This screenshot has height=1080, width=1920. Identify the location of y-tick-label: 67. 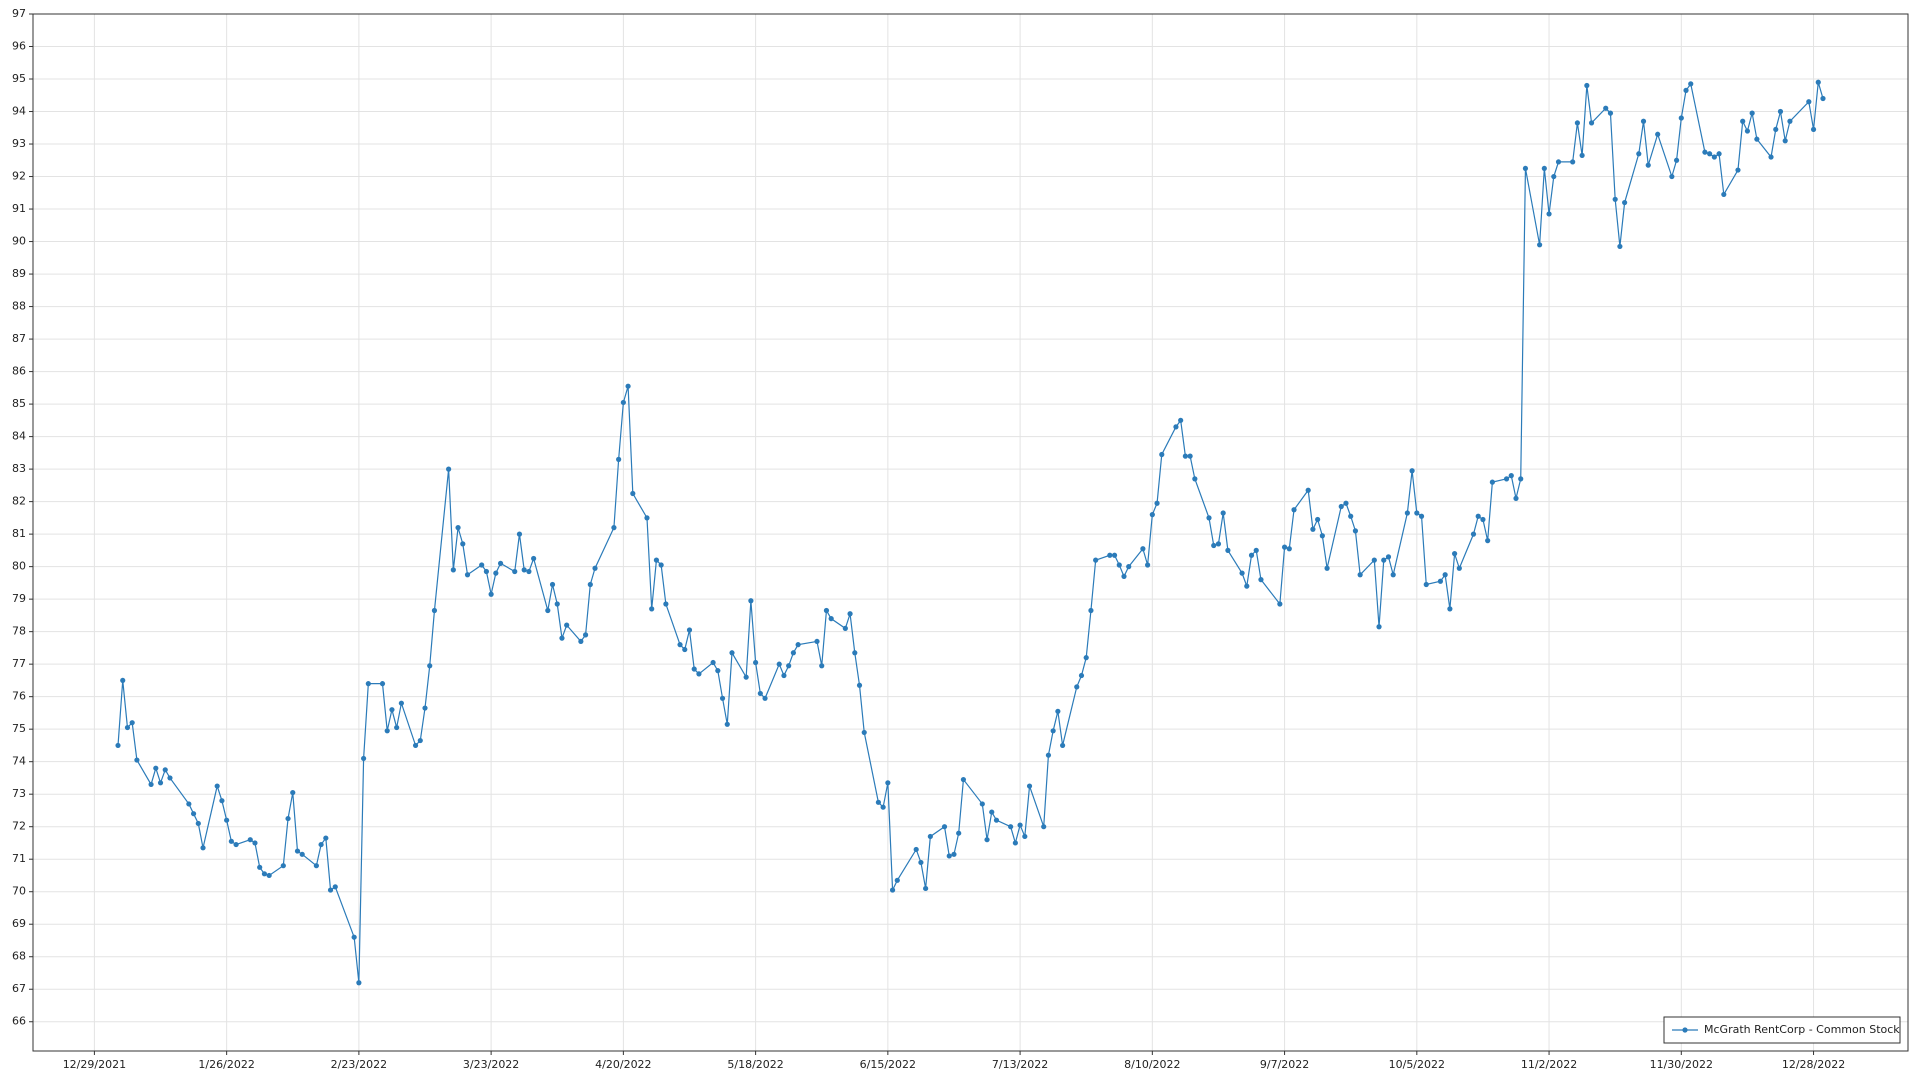
(19, 988).